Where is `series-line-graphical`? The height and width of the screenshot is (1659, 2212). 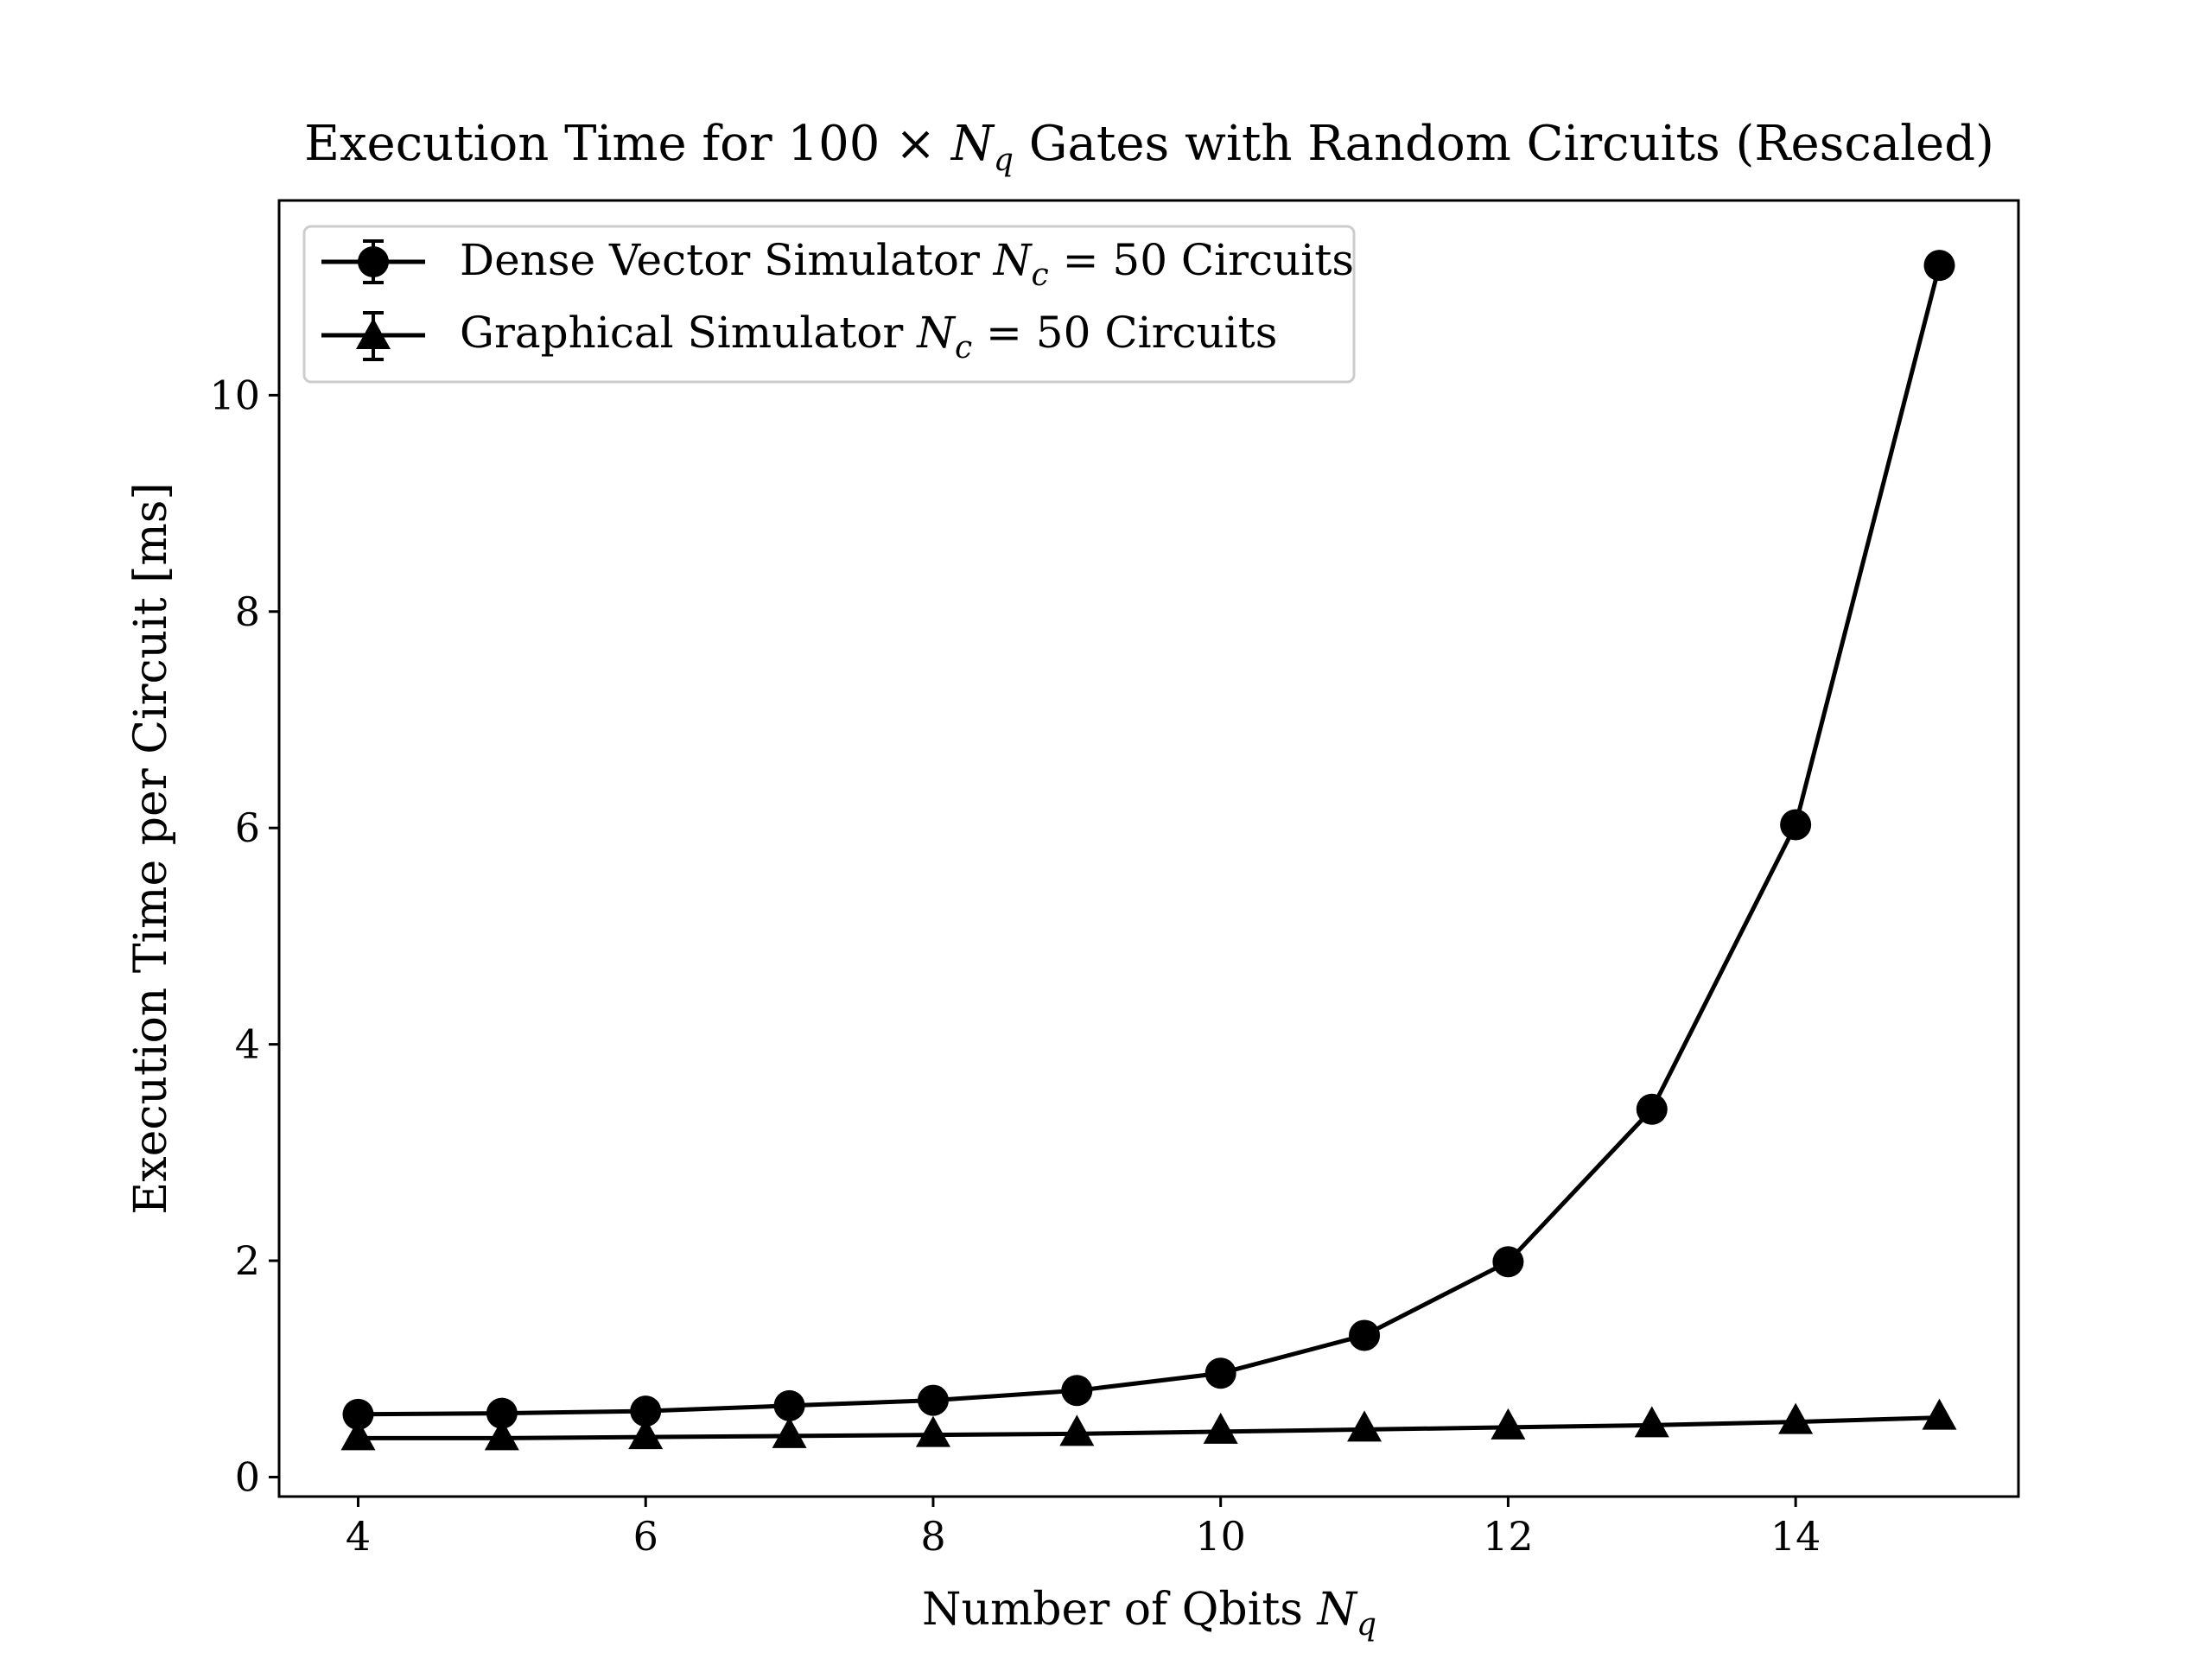
series-line-graphical is located at coordinates (1149, 1427).